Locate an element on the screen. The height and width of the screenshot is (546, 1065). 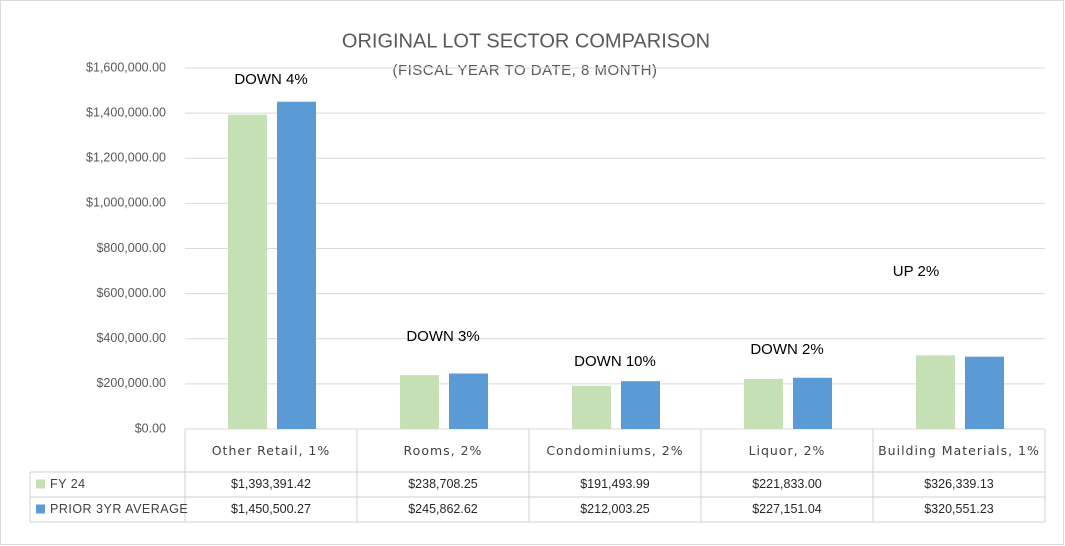
chart-subtitle: (FISCAL YEAR TO DATE, 8 MONTH) is located at coordinates (524, 70).